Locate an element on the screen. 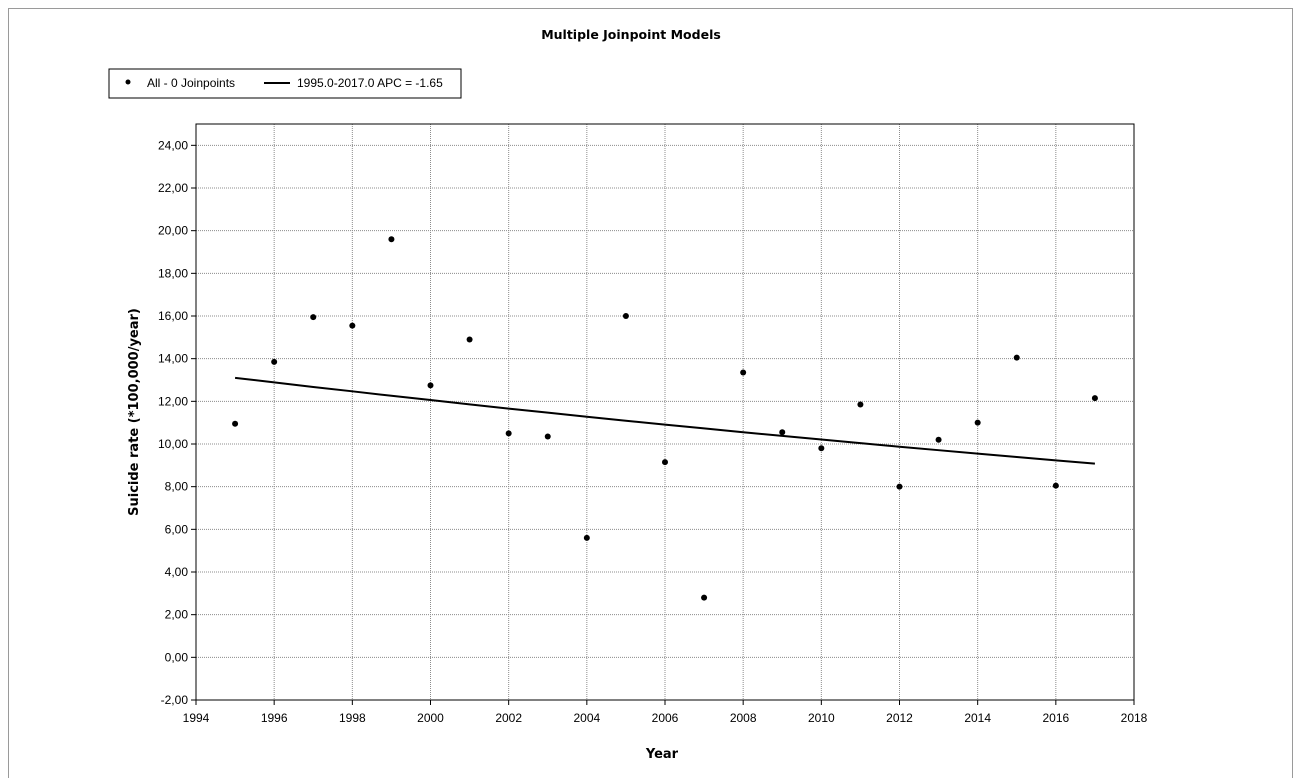 Image resolution: width=1301 pixels, height=778 pixels. fitted-trend-line is located at coordinates (664, 420).